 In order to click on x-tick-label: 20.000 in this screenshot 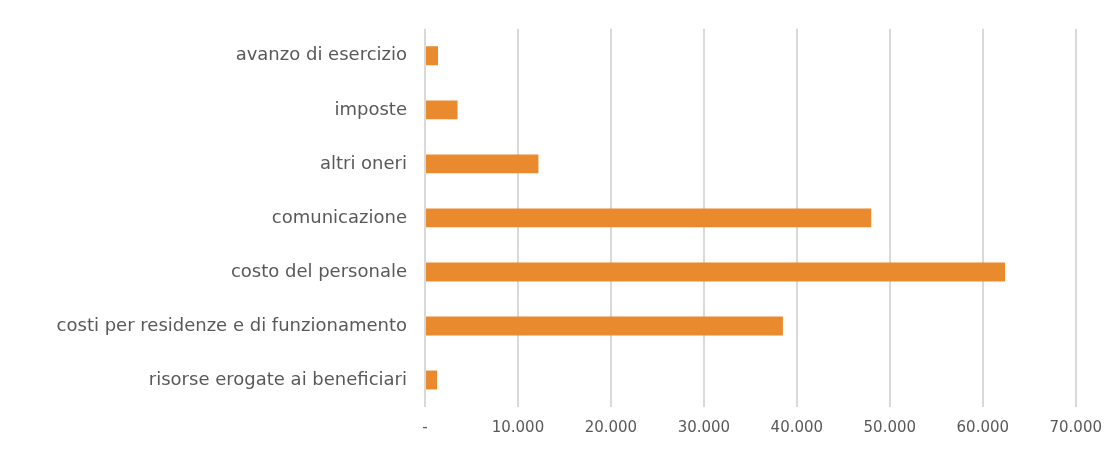, I will do `click(611, 426)`.